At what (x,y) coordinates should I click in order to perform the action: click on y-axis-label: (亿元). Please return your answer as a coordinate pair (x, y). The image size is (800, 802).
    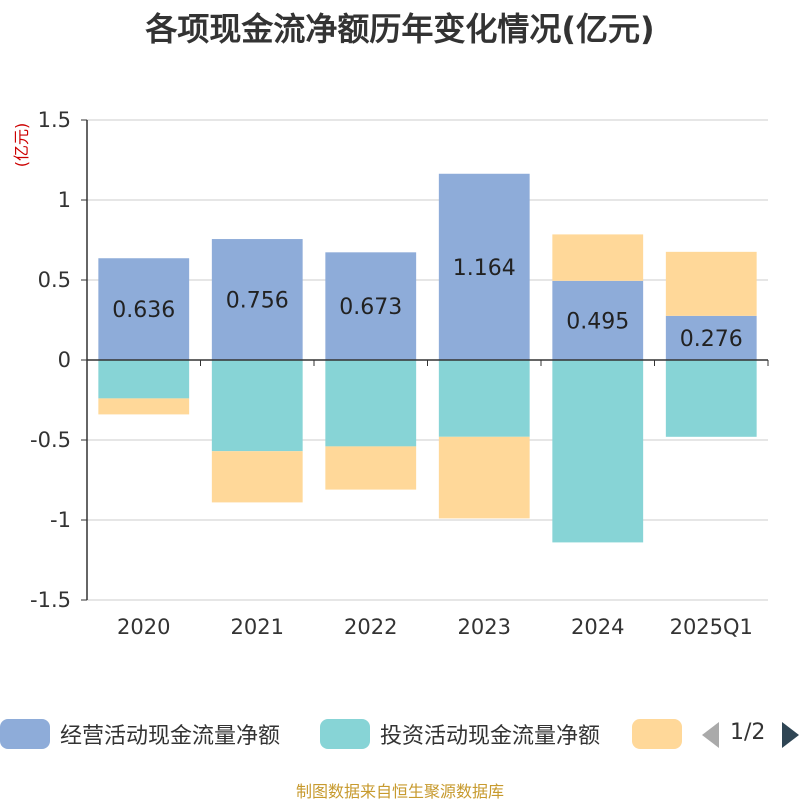
    Looking at the image, I should click on (21, 145).